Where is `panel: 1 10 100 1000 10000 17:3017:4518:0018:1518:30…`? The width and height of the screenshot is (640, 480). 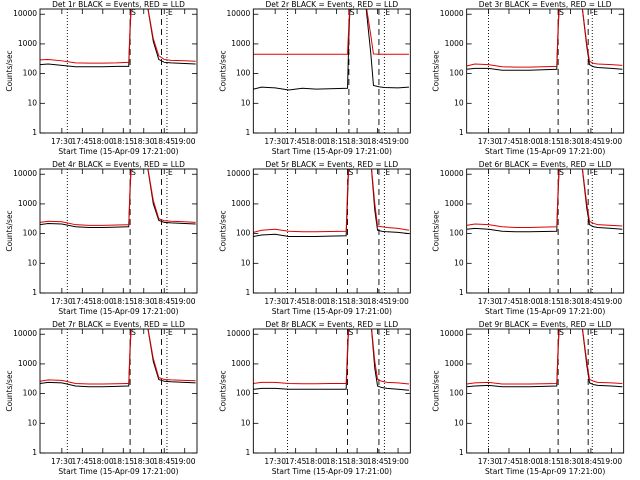 panel: 1 10 100 1000 10000 17:3017:4518:0018:1518:30… is located at coordinates (101, 238).